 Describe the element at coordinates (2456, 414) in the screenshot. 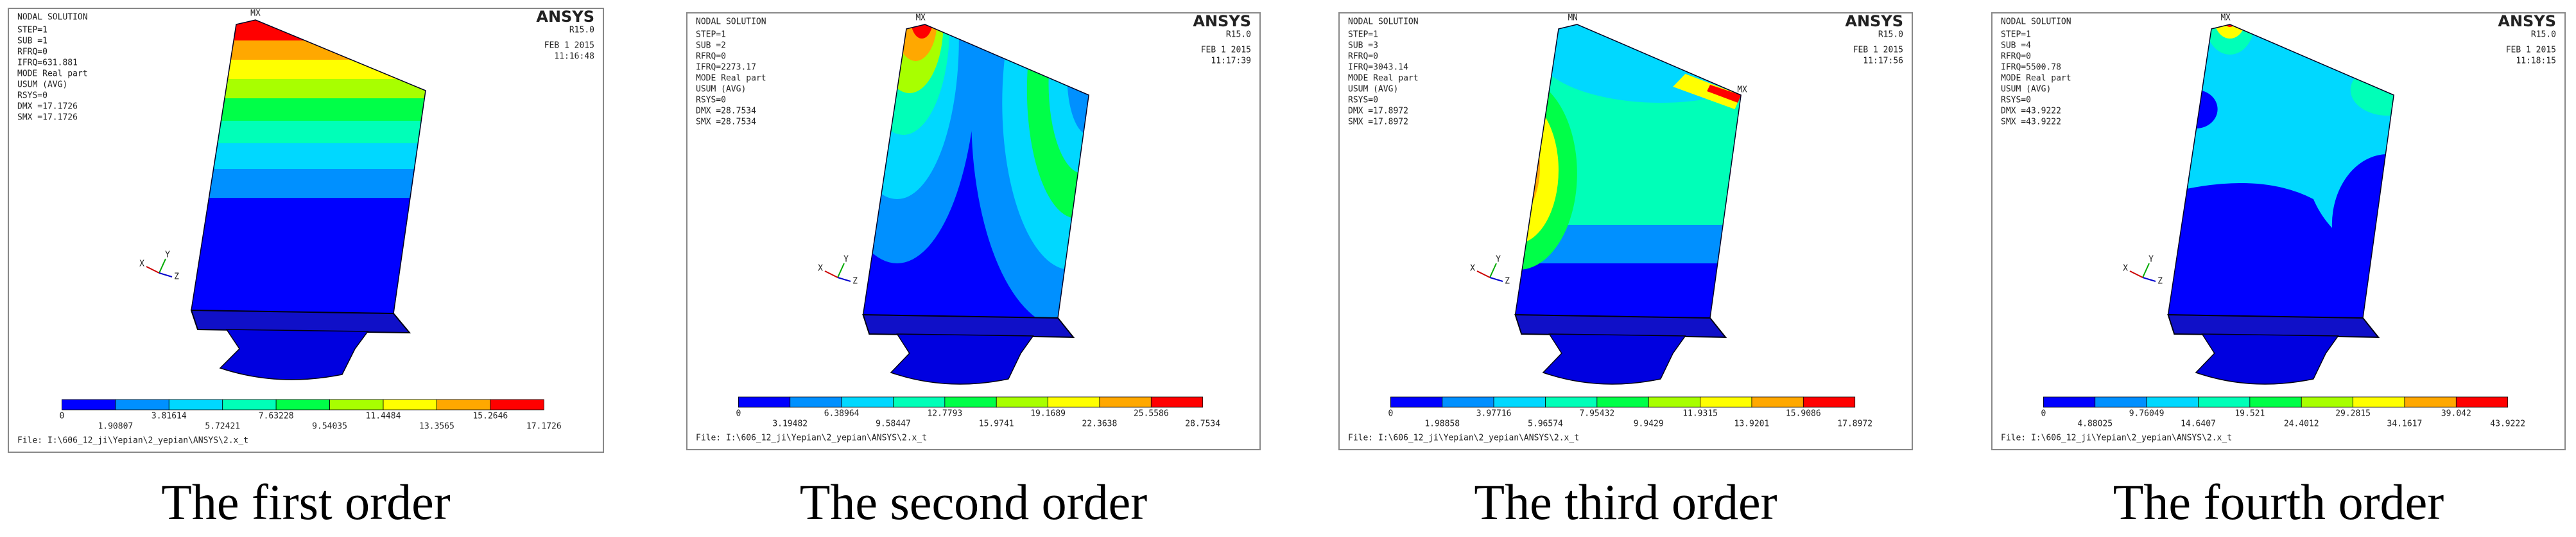

I see `legend-label: 39.042` at that location.